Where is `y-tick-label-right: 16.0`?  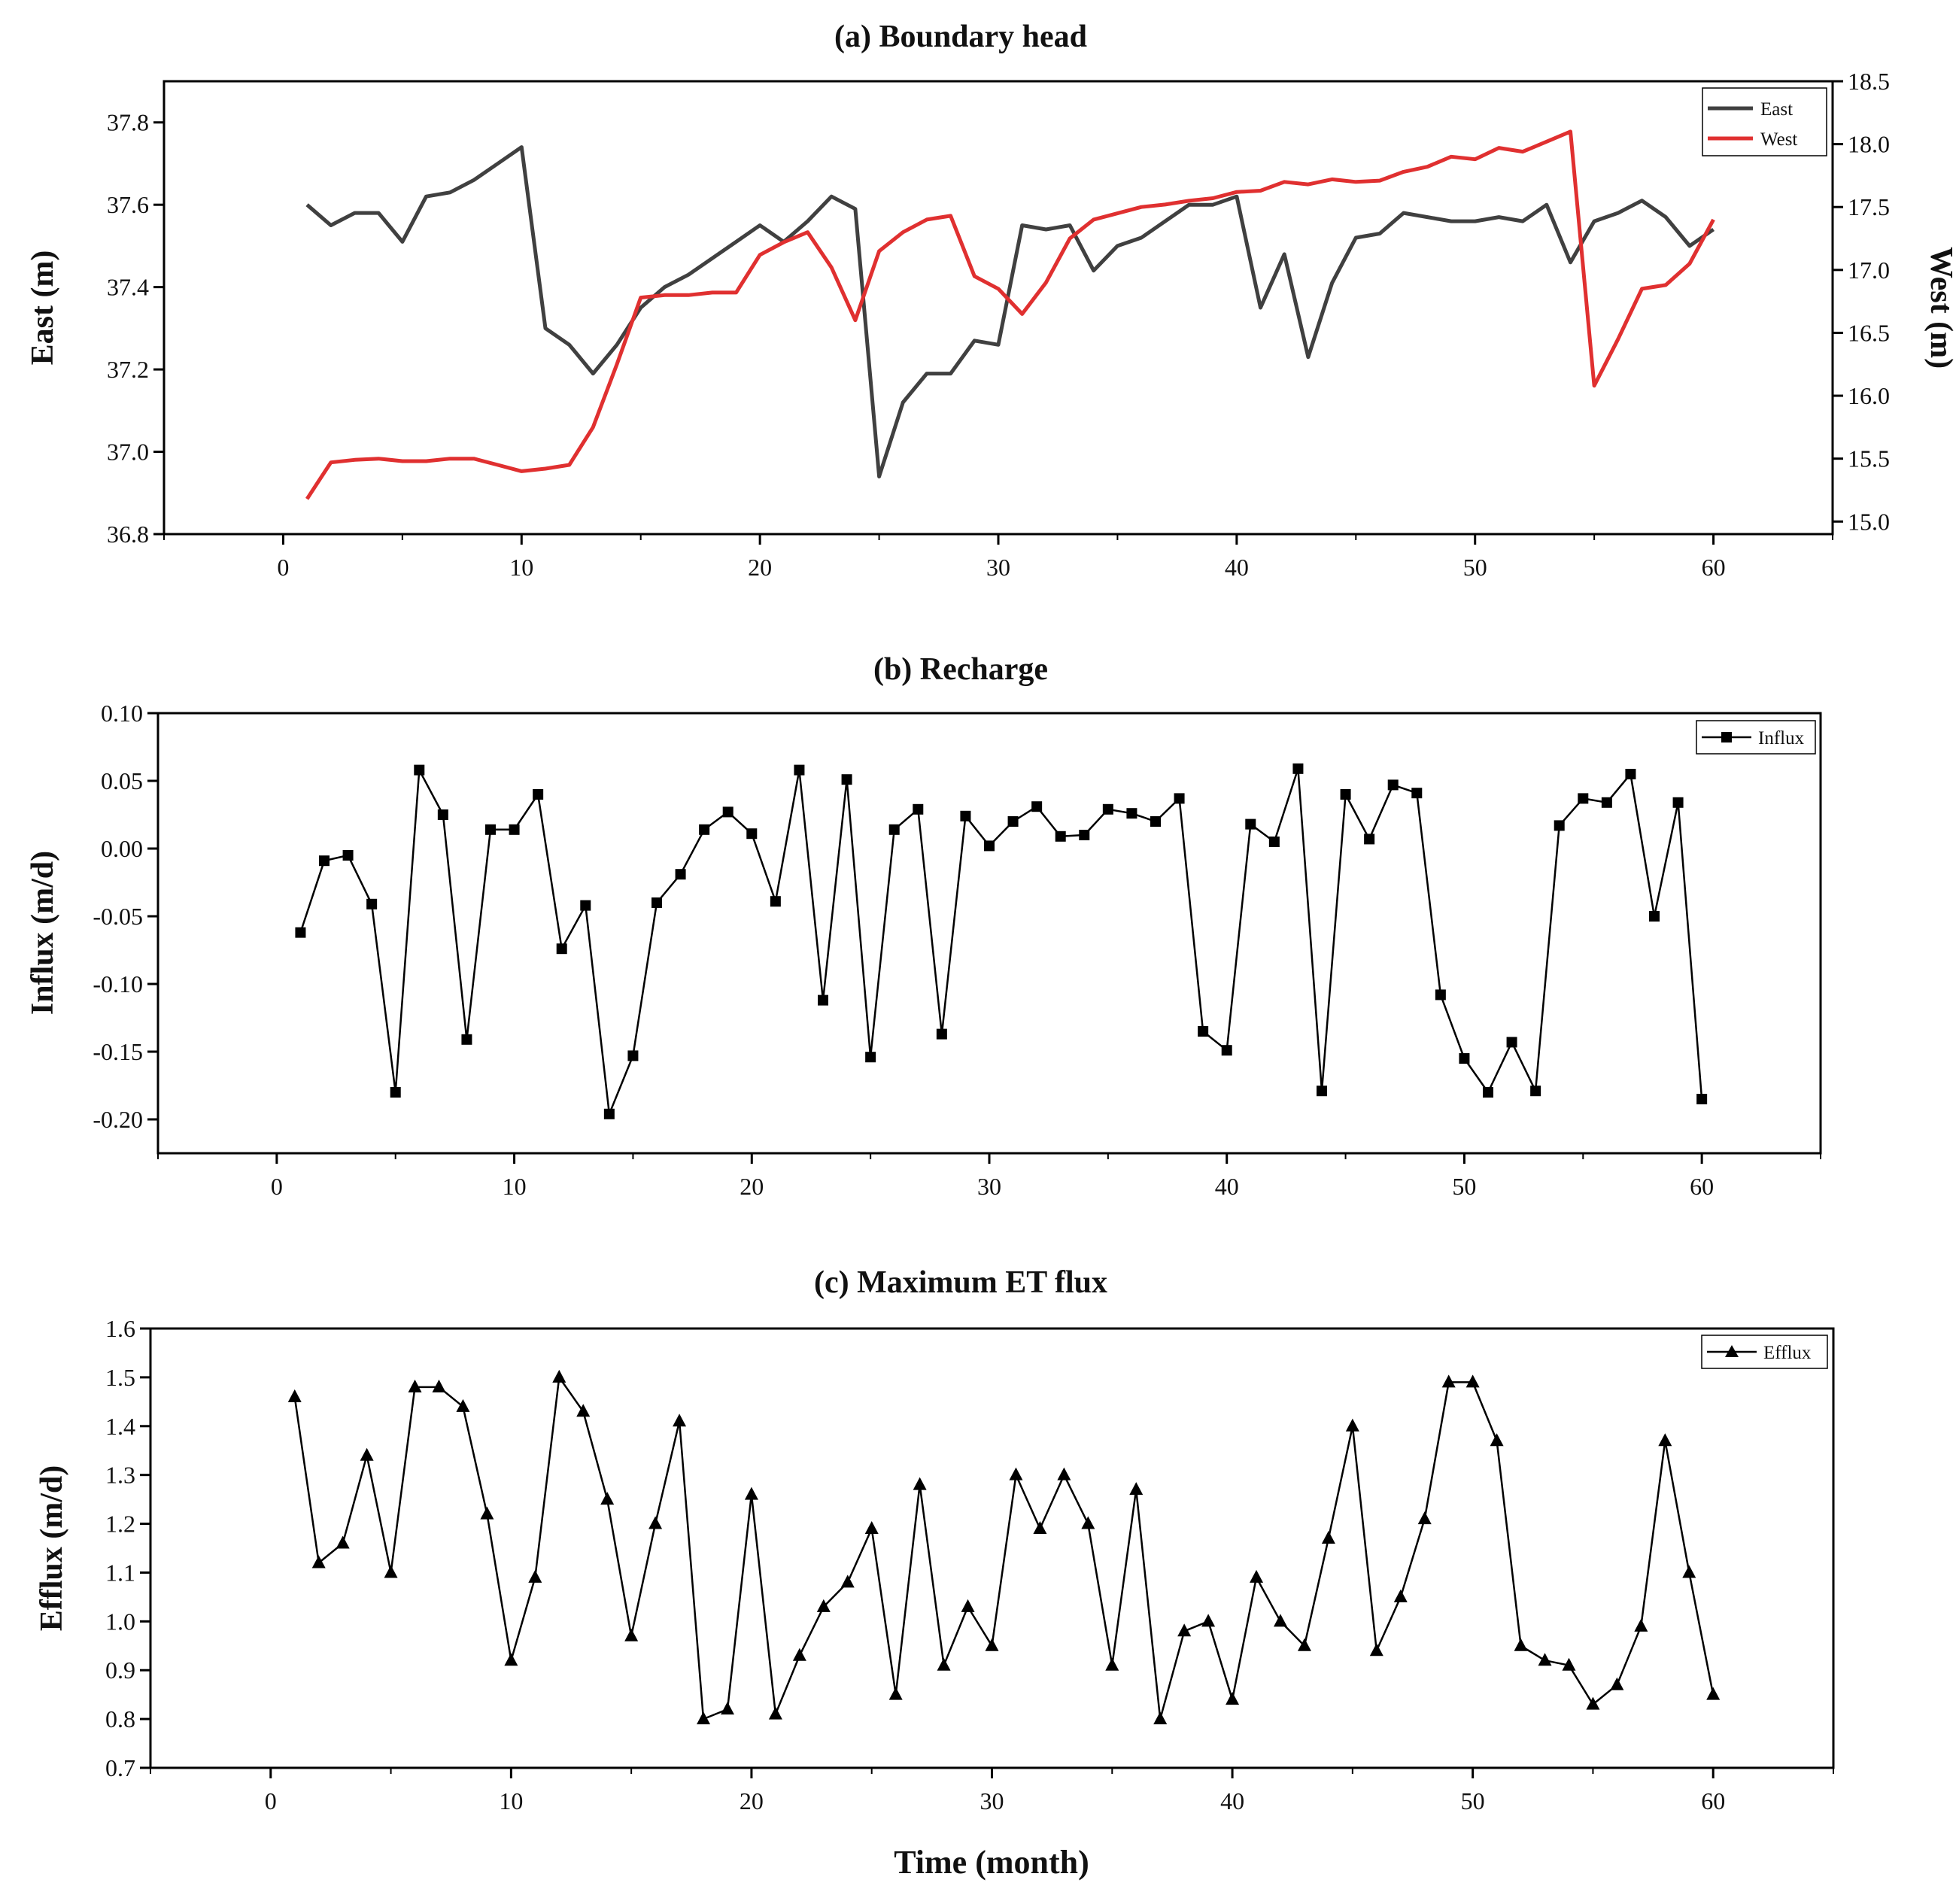
y-tick-label-right: 16.0 is located at coordinates (1869, 395).